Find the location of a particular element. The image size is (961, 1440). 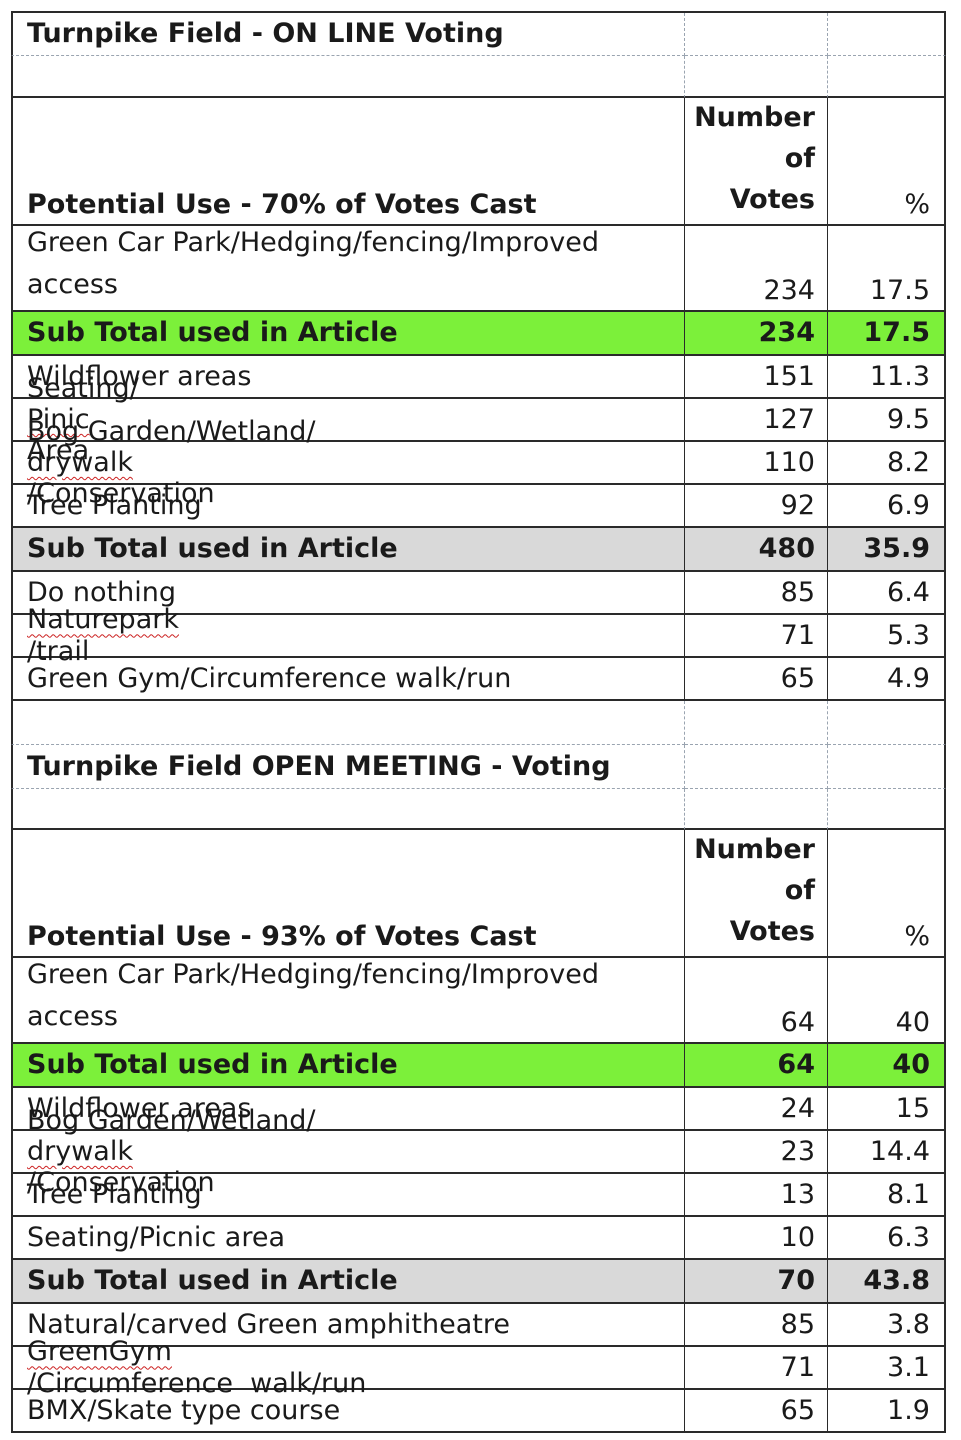

online-title: Turnpike Field - ON LINE Voting is located at coordinates (348, 34).